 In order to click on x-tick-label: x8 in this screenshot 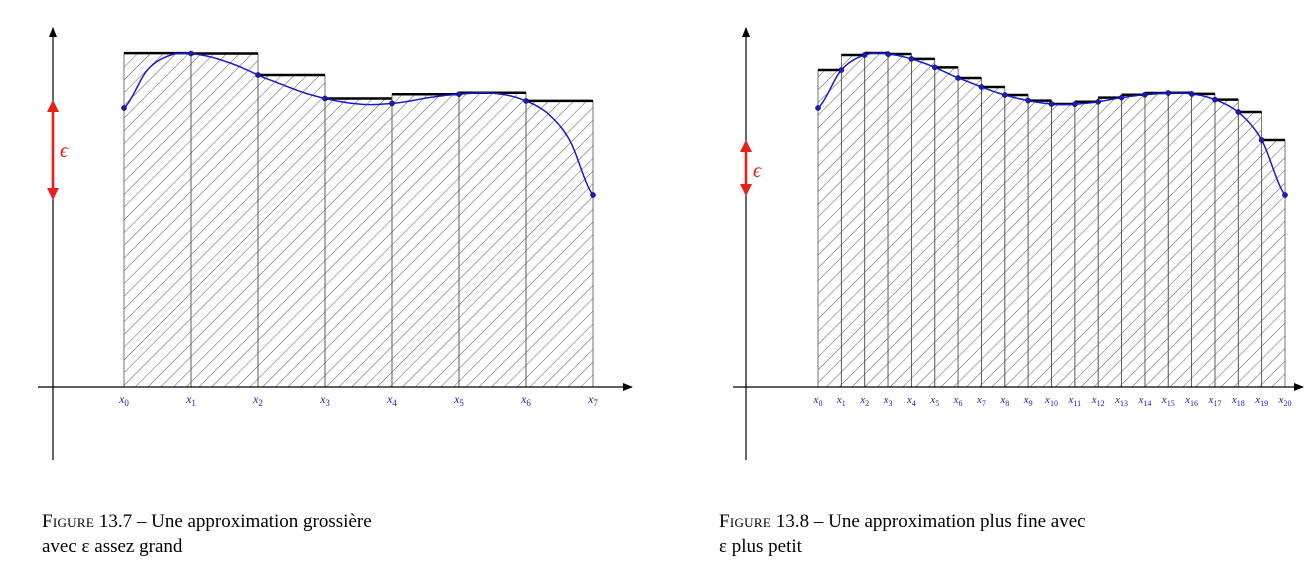, I will do `click(1004, 401)`.